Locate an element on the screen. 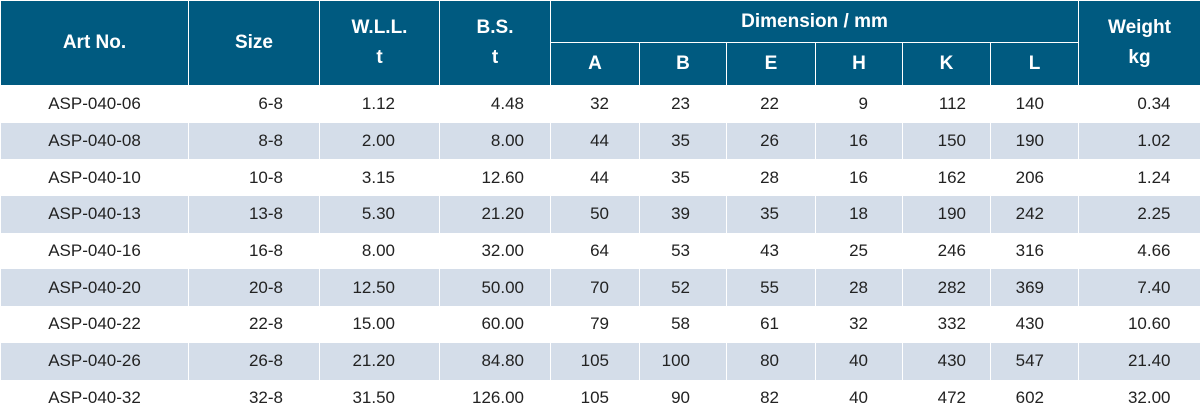 This screenshot has height=416, width=1200. cell-weight: 10.60 is located at coordinates (1139, 324).